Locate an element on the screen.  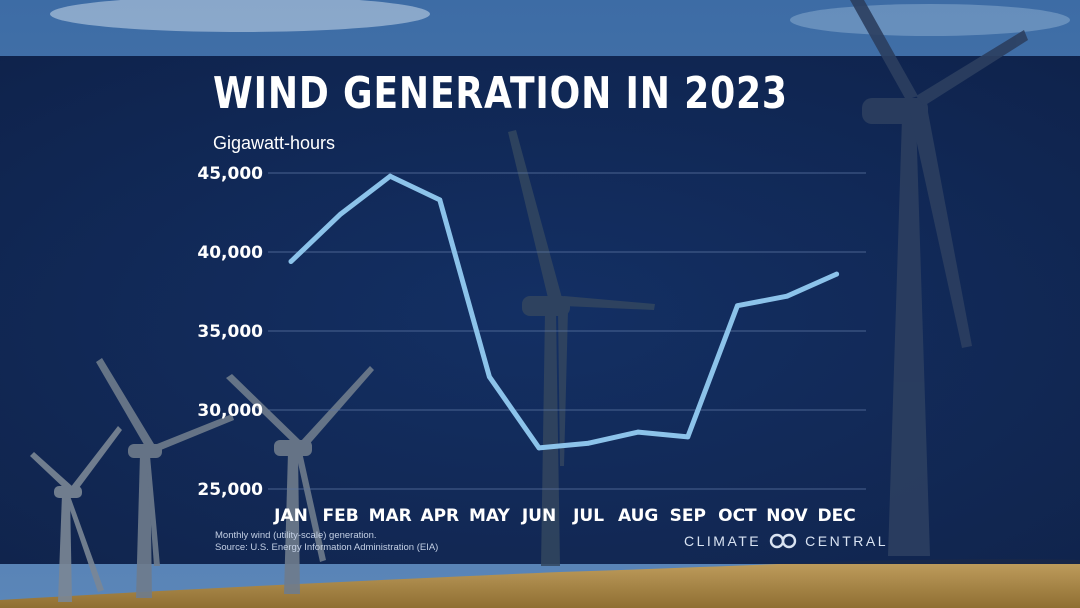
climate-central-logo: CLIMATE CENTRAL is located at coordinates (786, 541).